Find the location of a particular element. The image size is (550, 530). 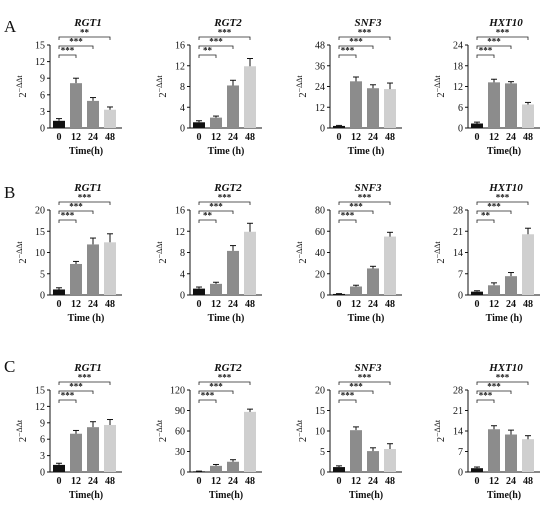

y-tick-label: 21 is located at coordinates (458, 411).